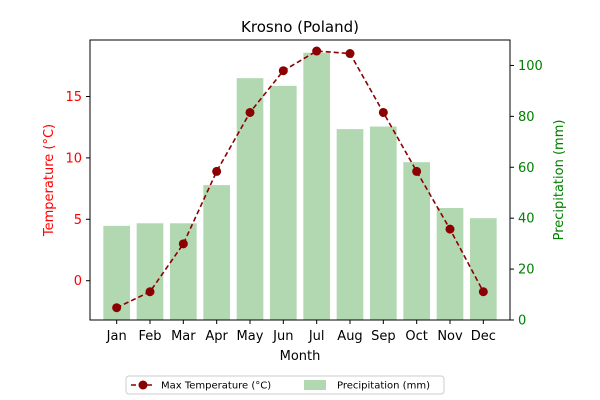 Image resolution: width=600 pixels, height=400 pixels. What do you see at coordinates (183, 271) in the screenshot?
I see `precipitation-bar-mar` at bounding box center [183, 271].